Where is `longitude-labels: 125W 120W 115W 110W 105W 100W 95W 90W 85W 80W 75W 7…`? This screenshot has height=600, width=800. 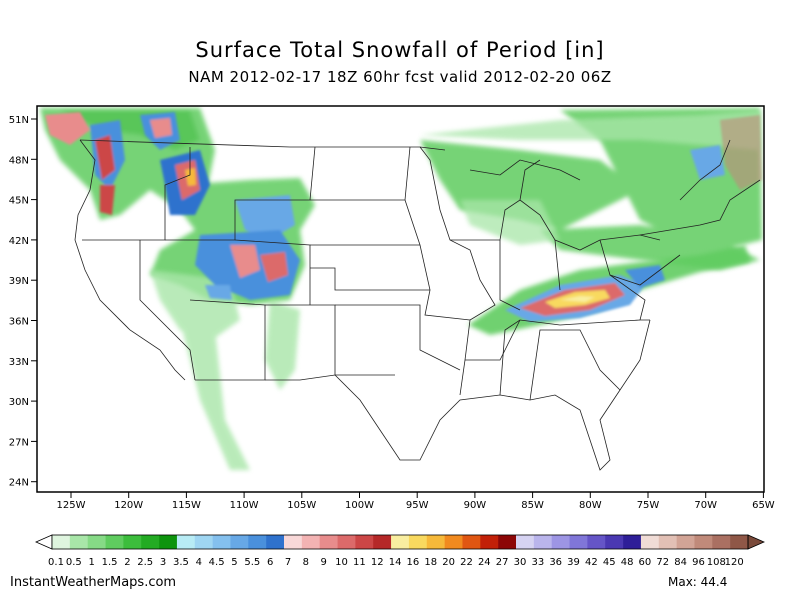
longitude-labels: 125W 120W 115W 110W 105W 100W 95W 90W 85W 80W 75W 7… is located at coordinates (416, 501).